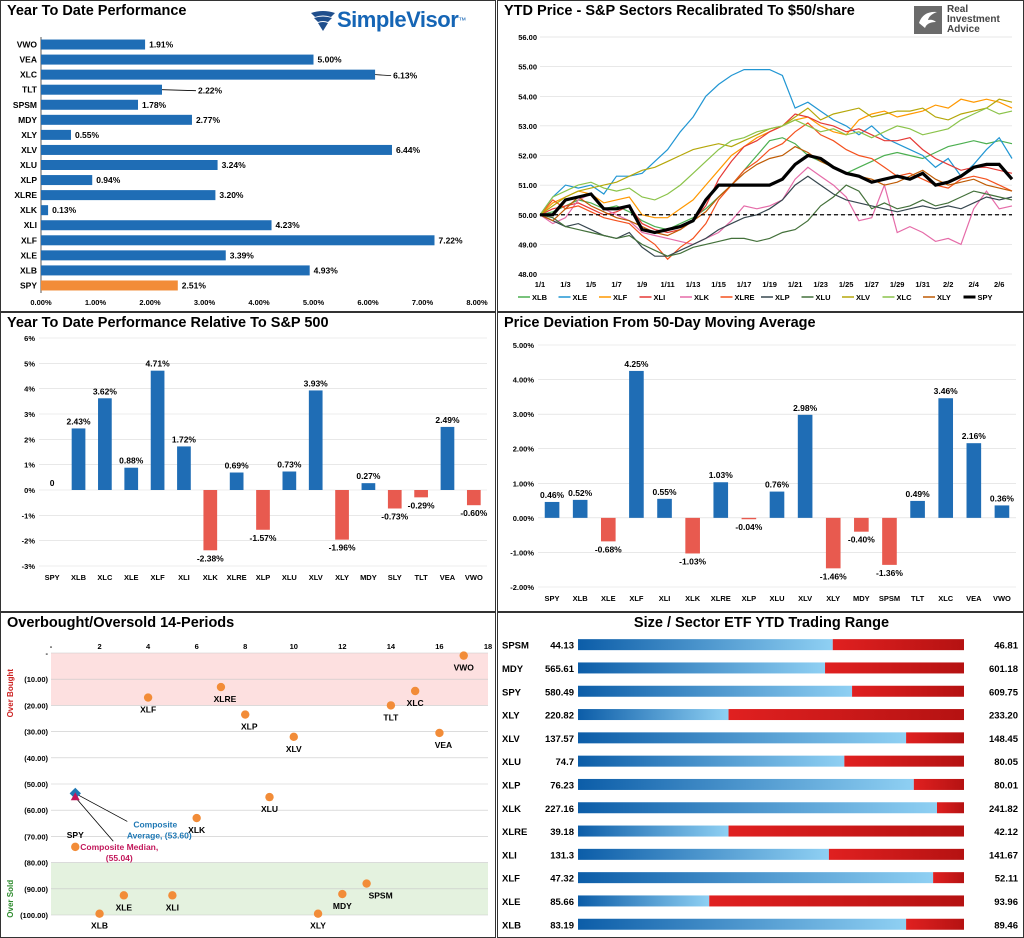 The image size is (1024, 938). Describe the element at coordinates (197, 646) in the screenshot. I see `x-tick-label: 6` at that location.